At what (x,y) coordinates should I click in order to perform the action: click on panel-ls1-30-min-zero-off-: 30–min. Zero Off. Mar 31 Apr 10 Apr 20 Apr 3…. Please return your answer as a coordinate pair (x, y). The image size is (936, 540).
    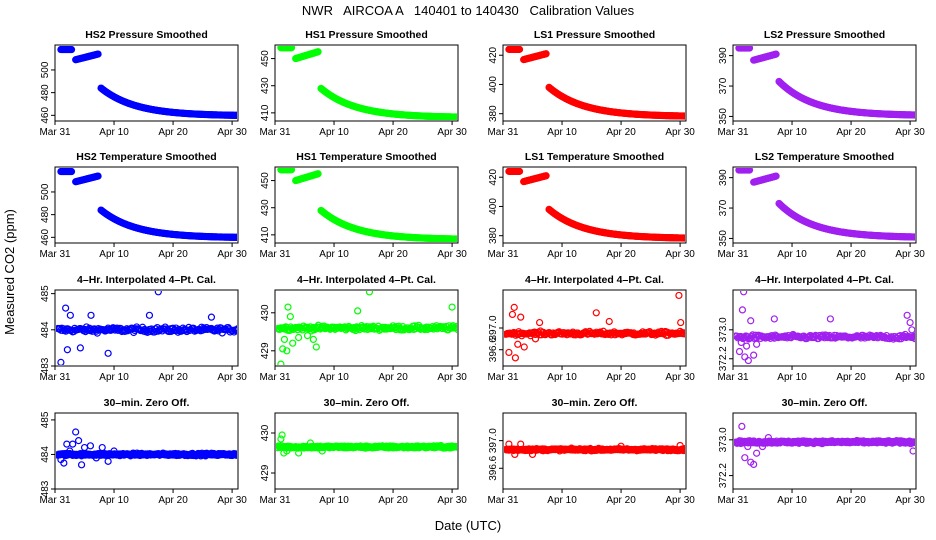
    Looking at the image, I should click on (591, 451).